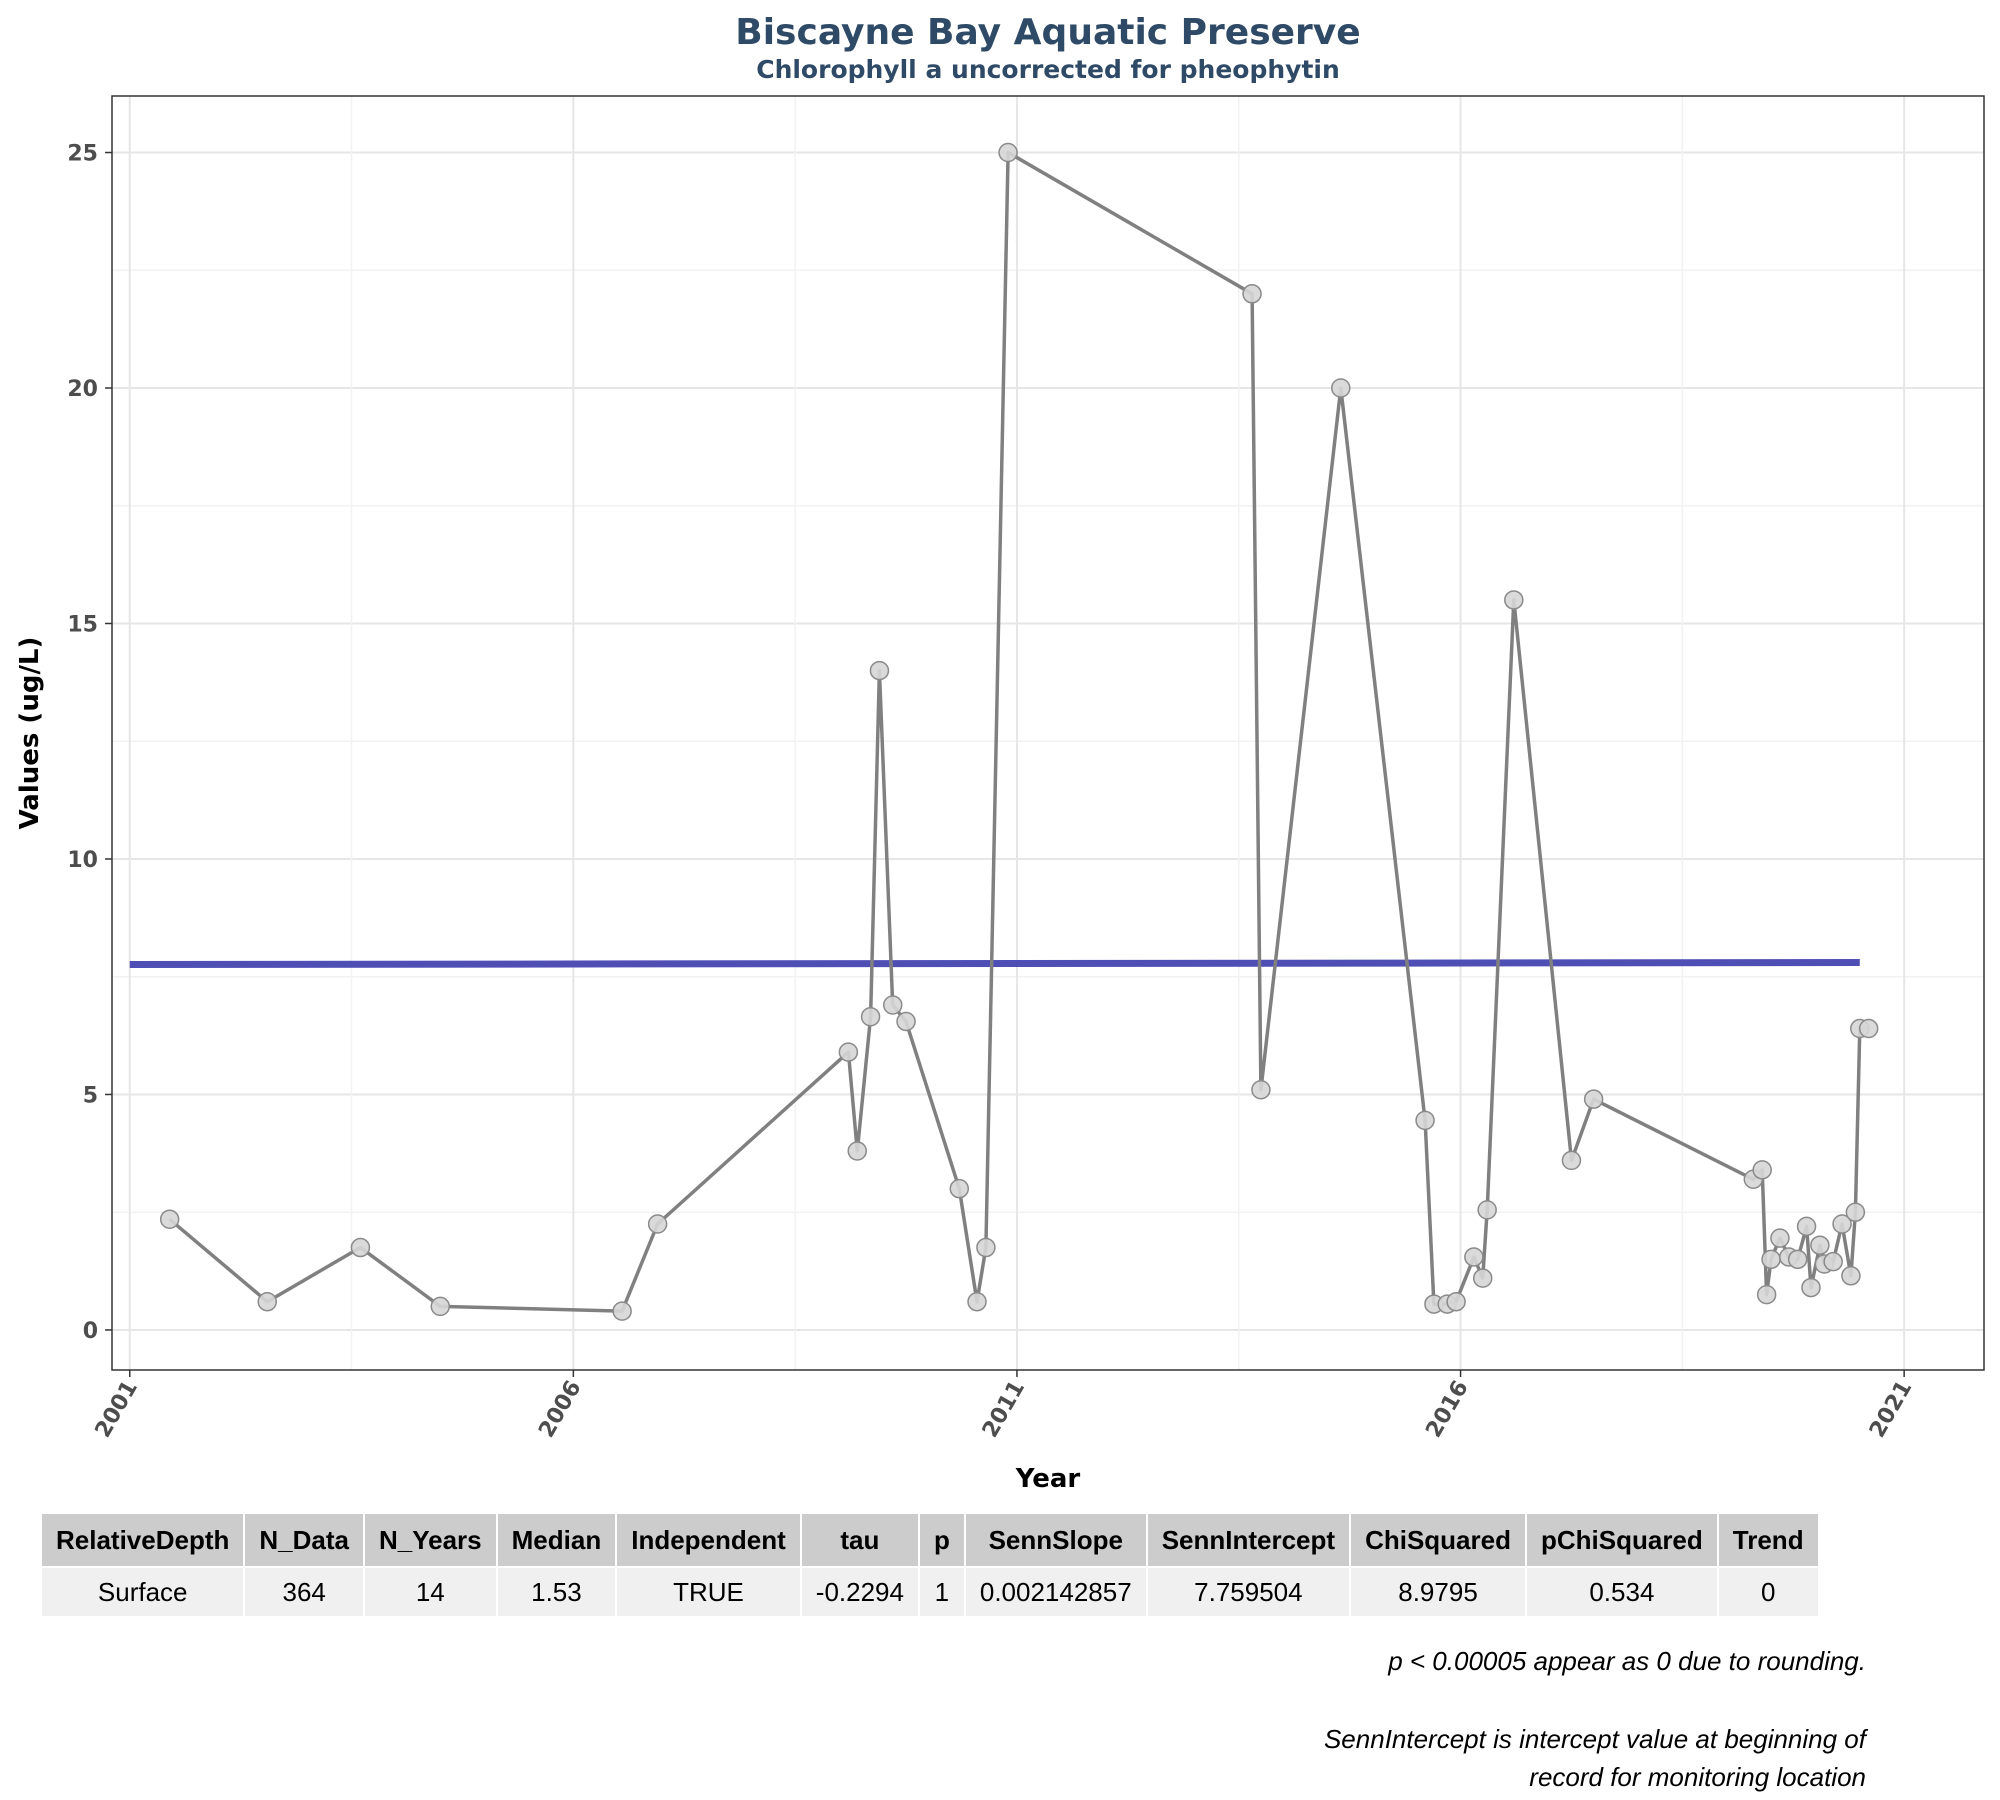 The height and width of the screenshot is (1800, 2000). I want to click on table-header-cell: N_Years, so click(430, 1540).